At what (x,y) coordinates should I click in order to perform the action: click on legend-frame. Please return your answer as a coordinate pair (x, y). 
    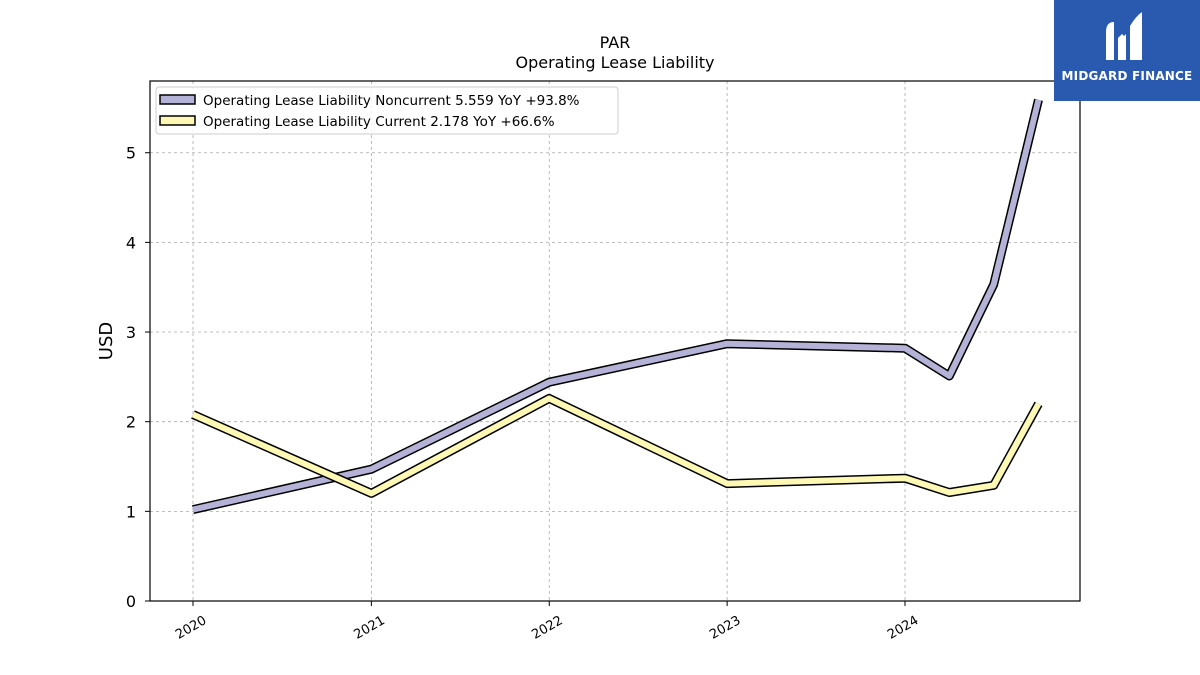
    Looking at the image, I should click on (387, 110).